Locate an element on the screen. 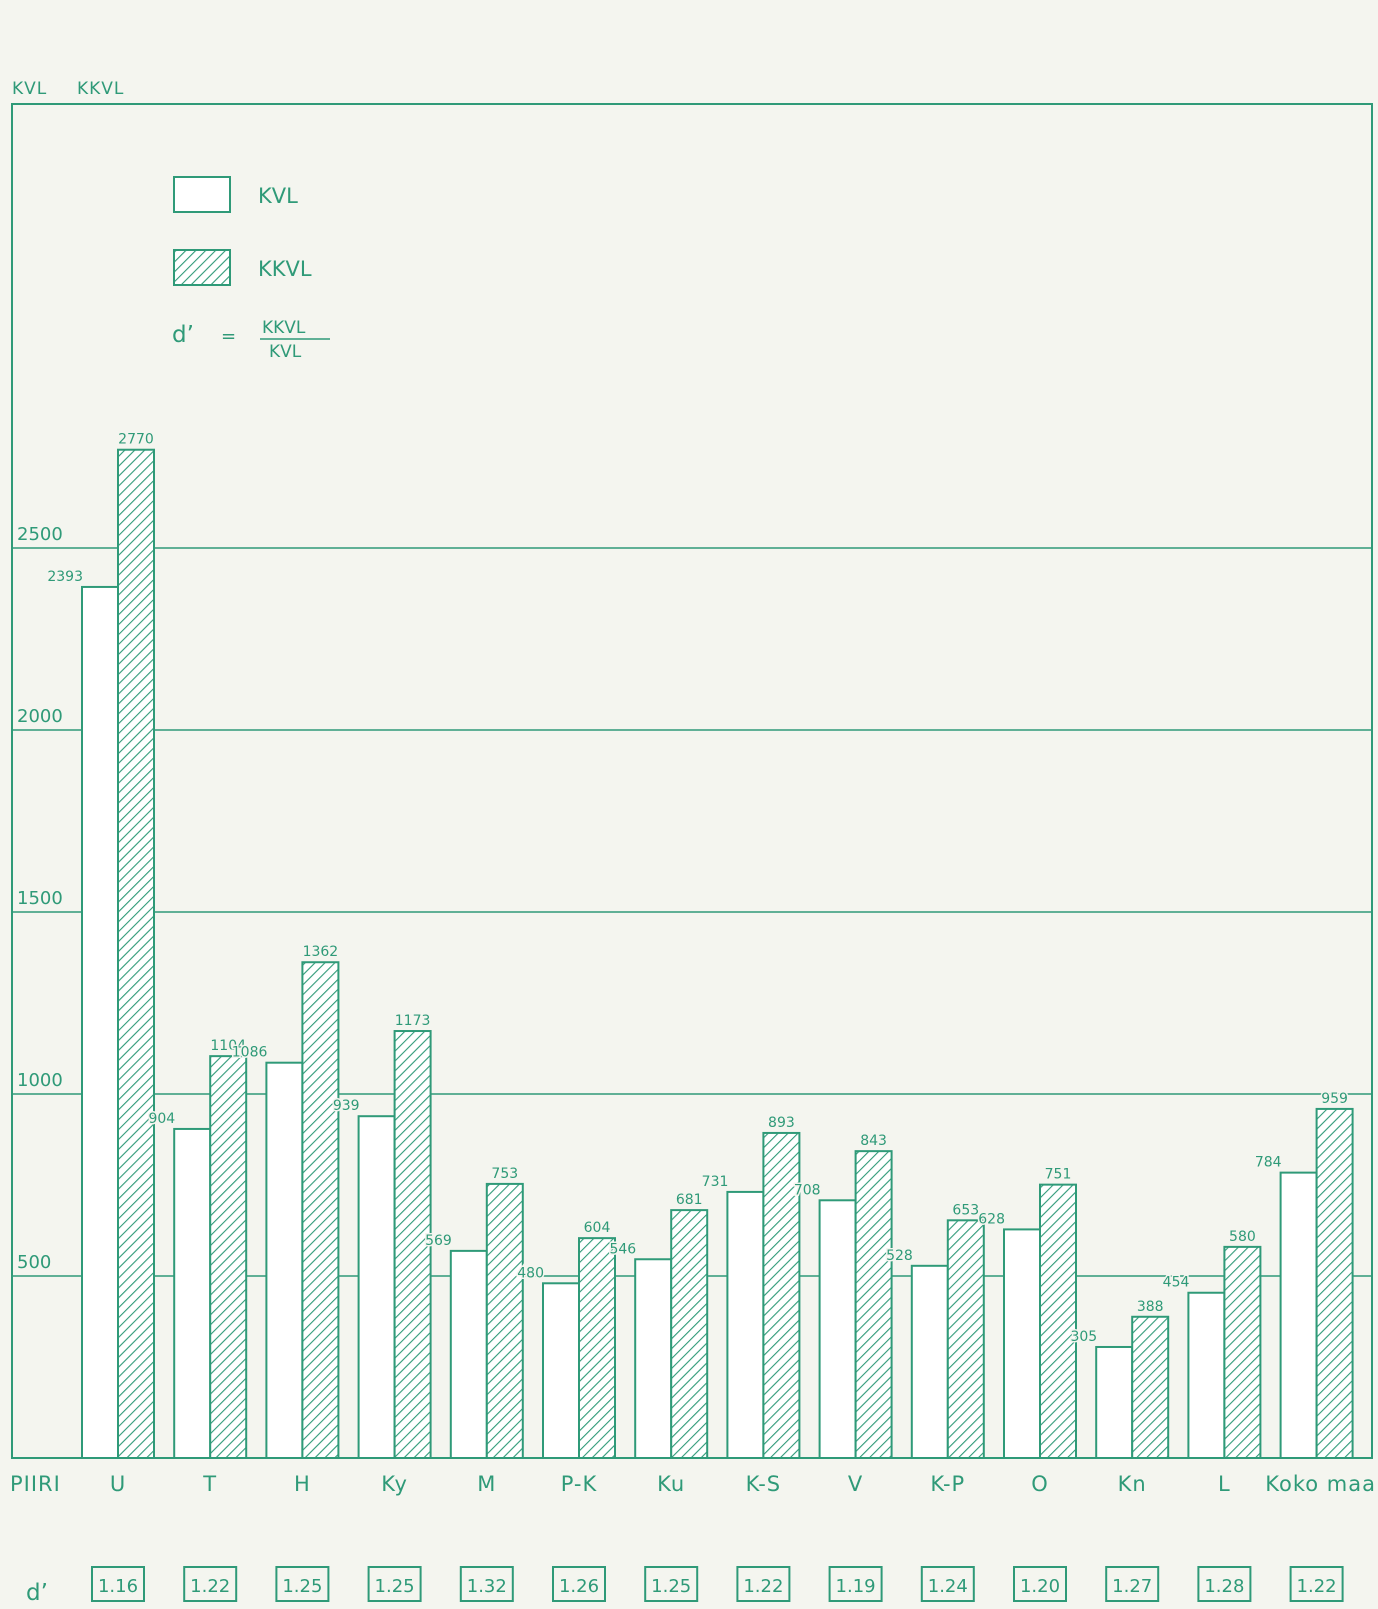  d-ratio-value-M: 1.32 is located at coordinates (487, 1586).